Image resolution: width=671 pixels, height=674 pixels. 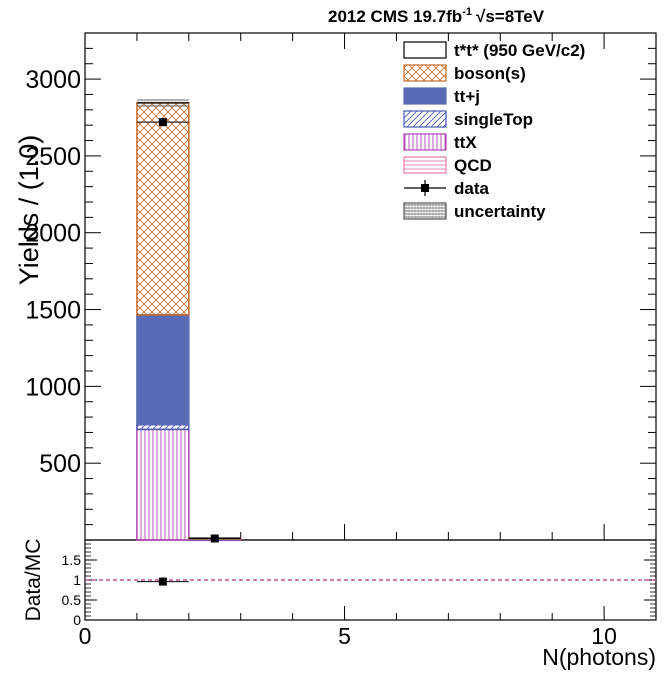 I want to click on y-axis-label: Yields / (1.0), so click(x=29, y=210).